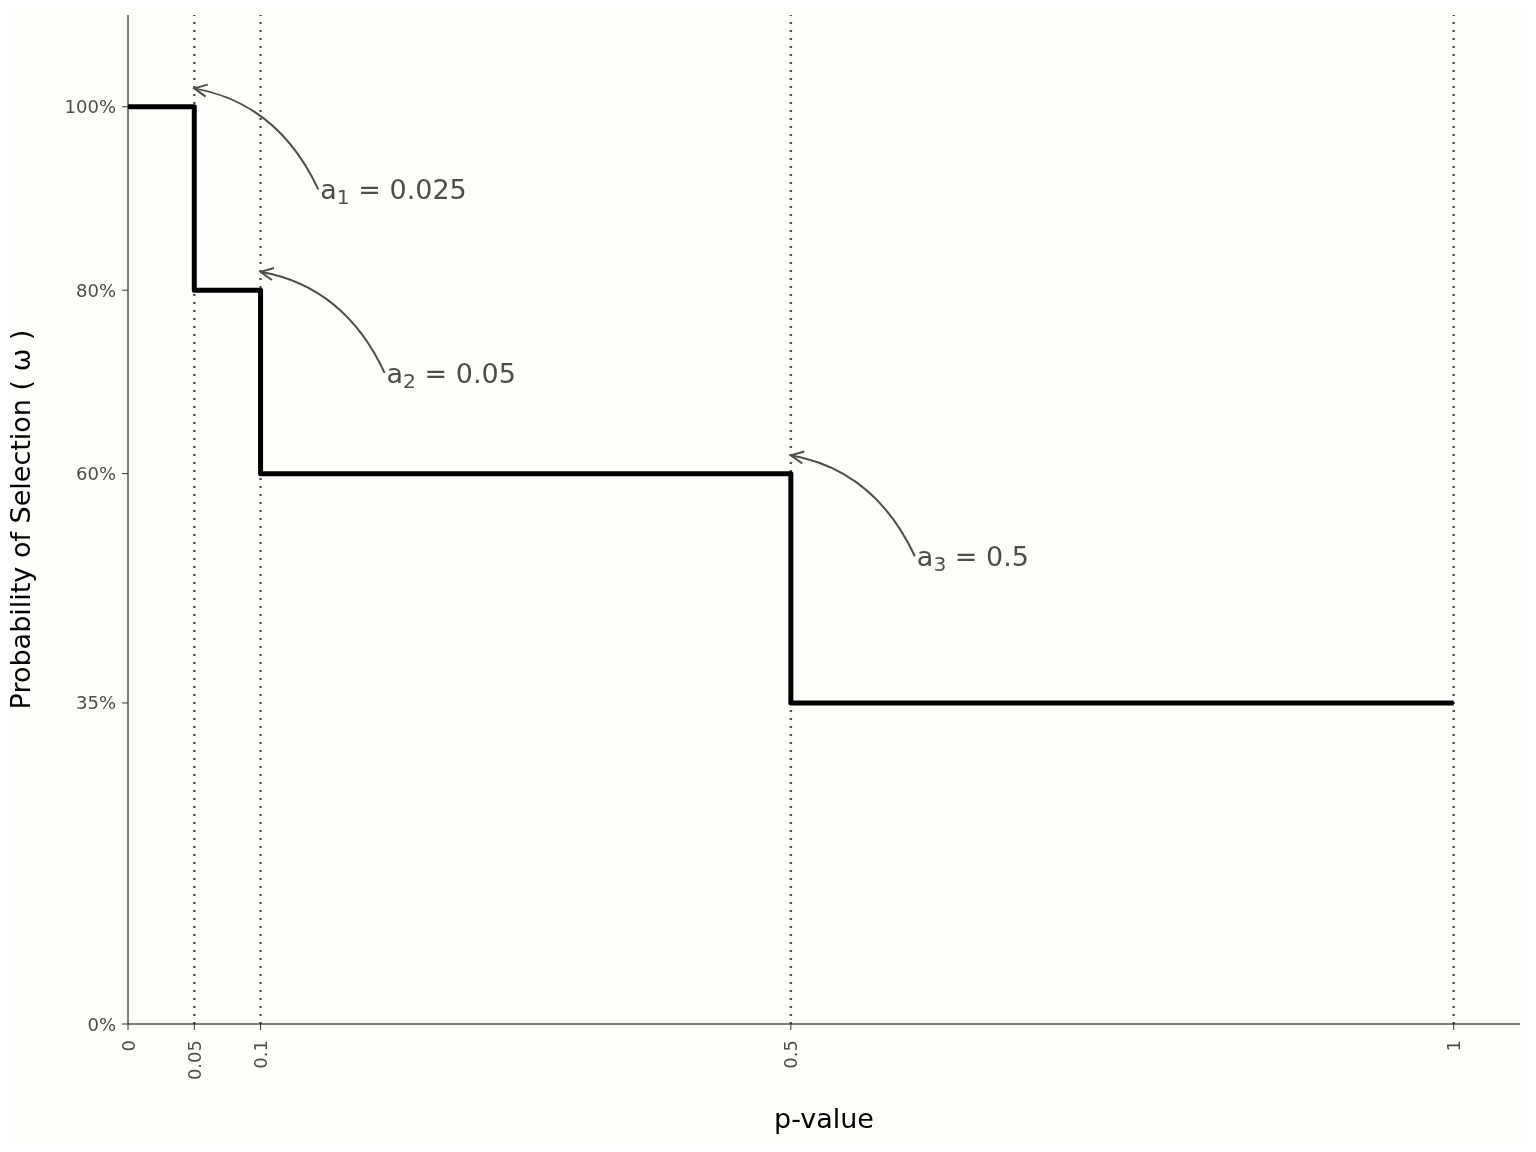 This screenshot has width=1536, height=1152. What do you see at coordinates (1454, 1046) in the screenshot?
I see `x-tick-label: 1` at bounding box center [1454, 1046].